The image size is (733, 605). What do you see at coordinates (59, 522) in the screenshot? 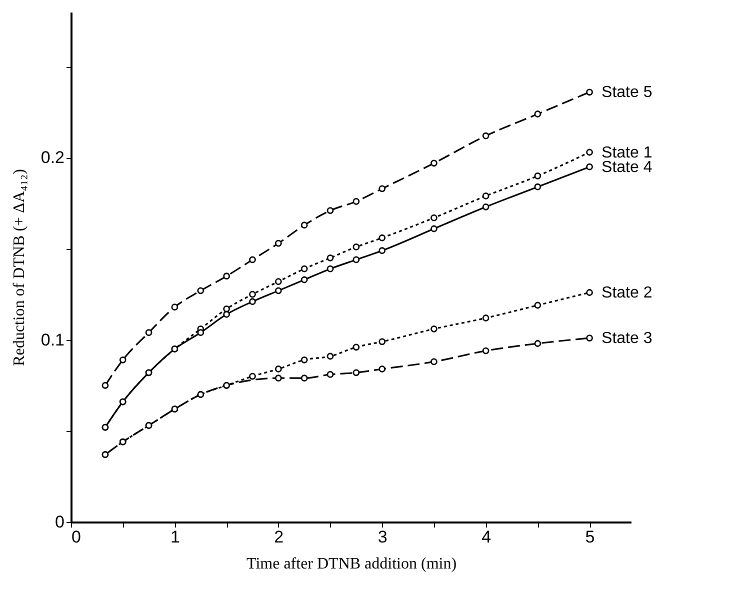
I see `y-tick-label: 0` at bounding box center [59, 522].